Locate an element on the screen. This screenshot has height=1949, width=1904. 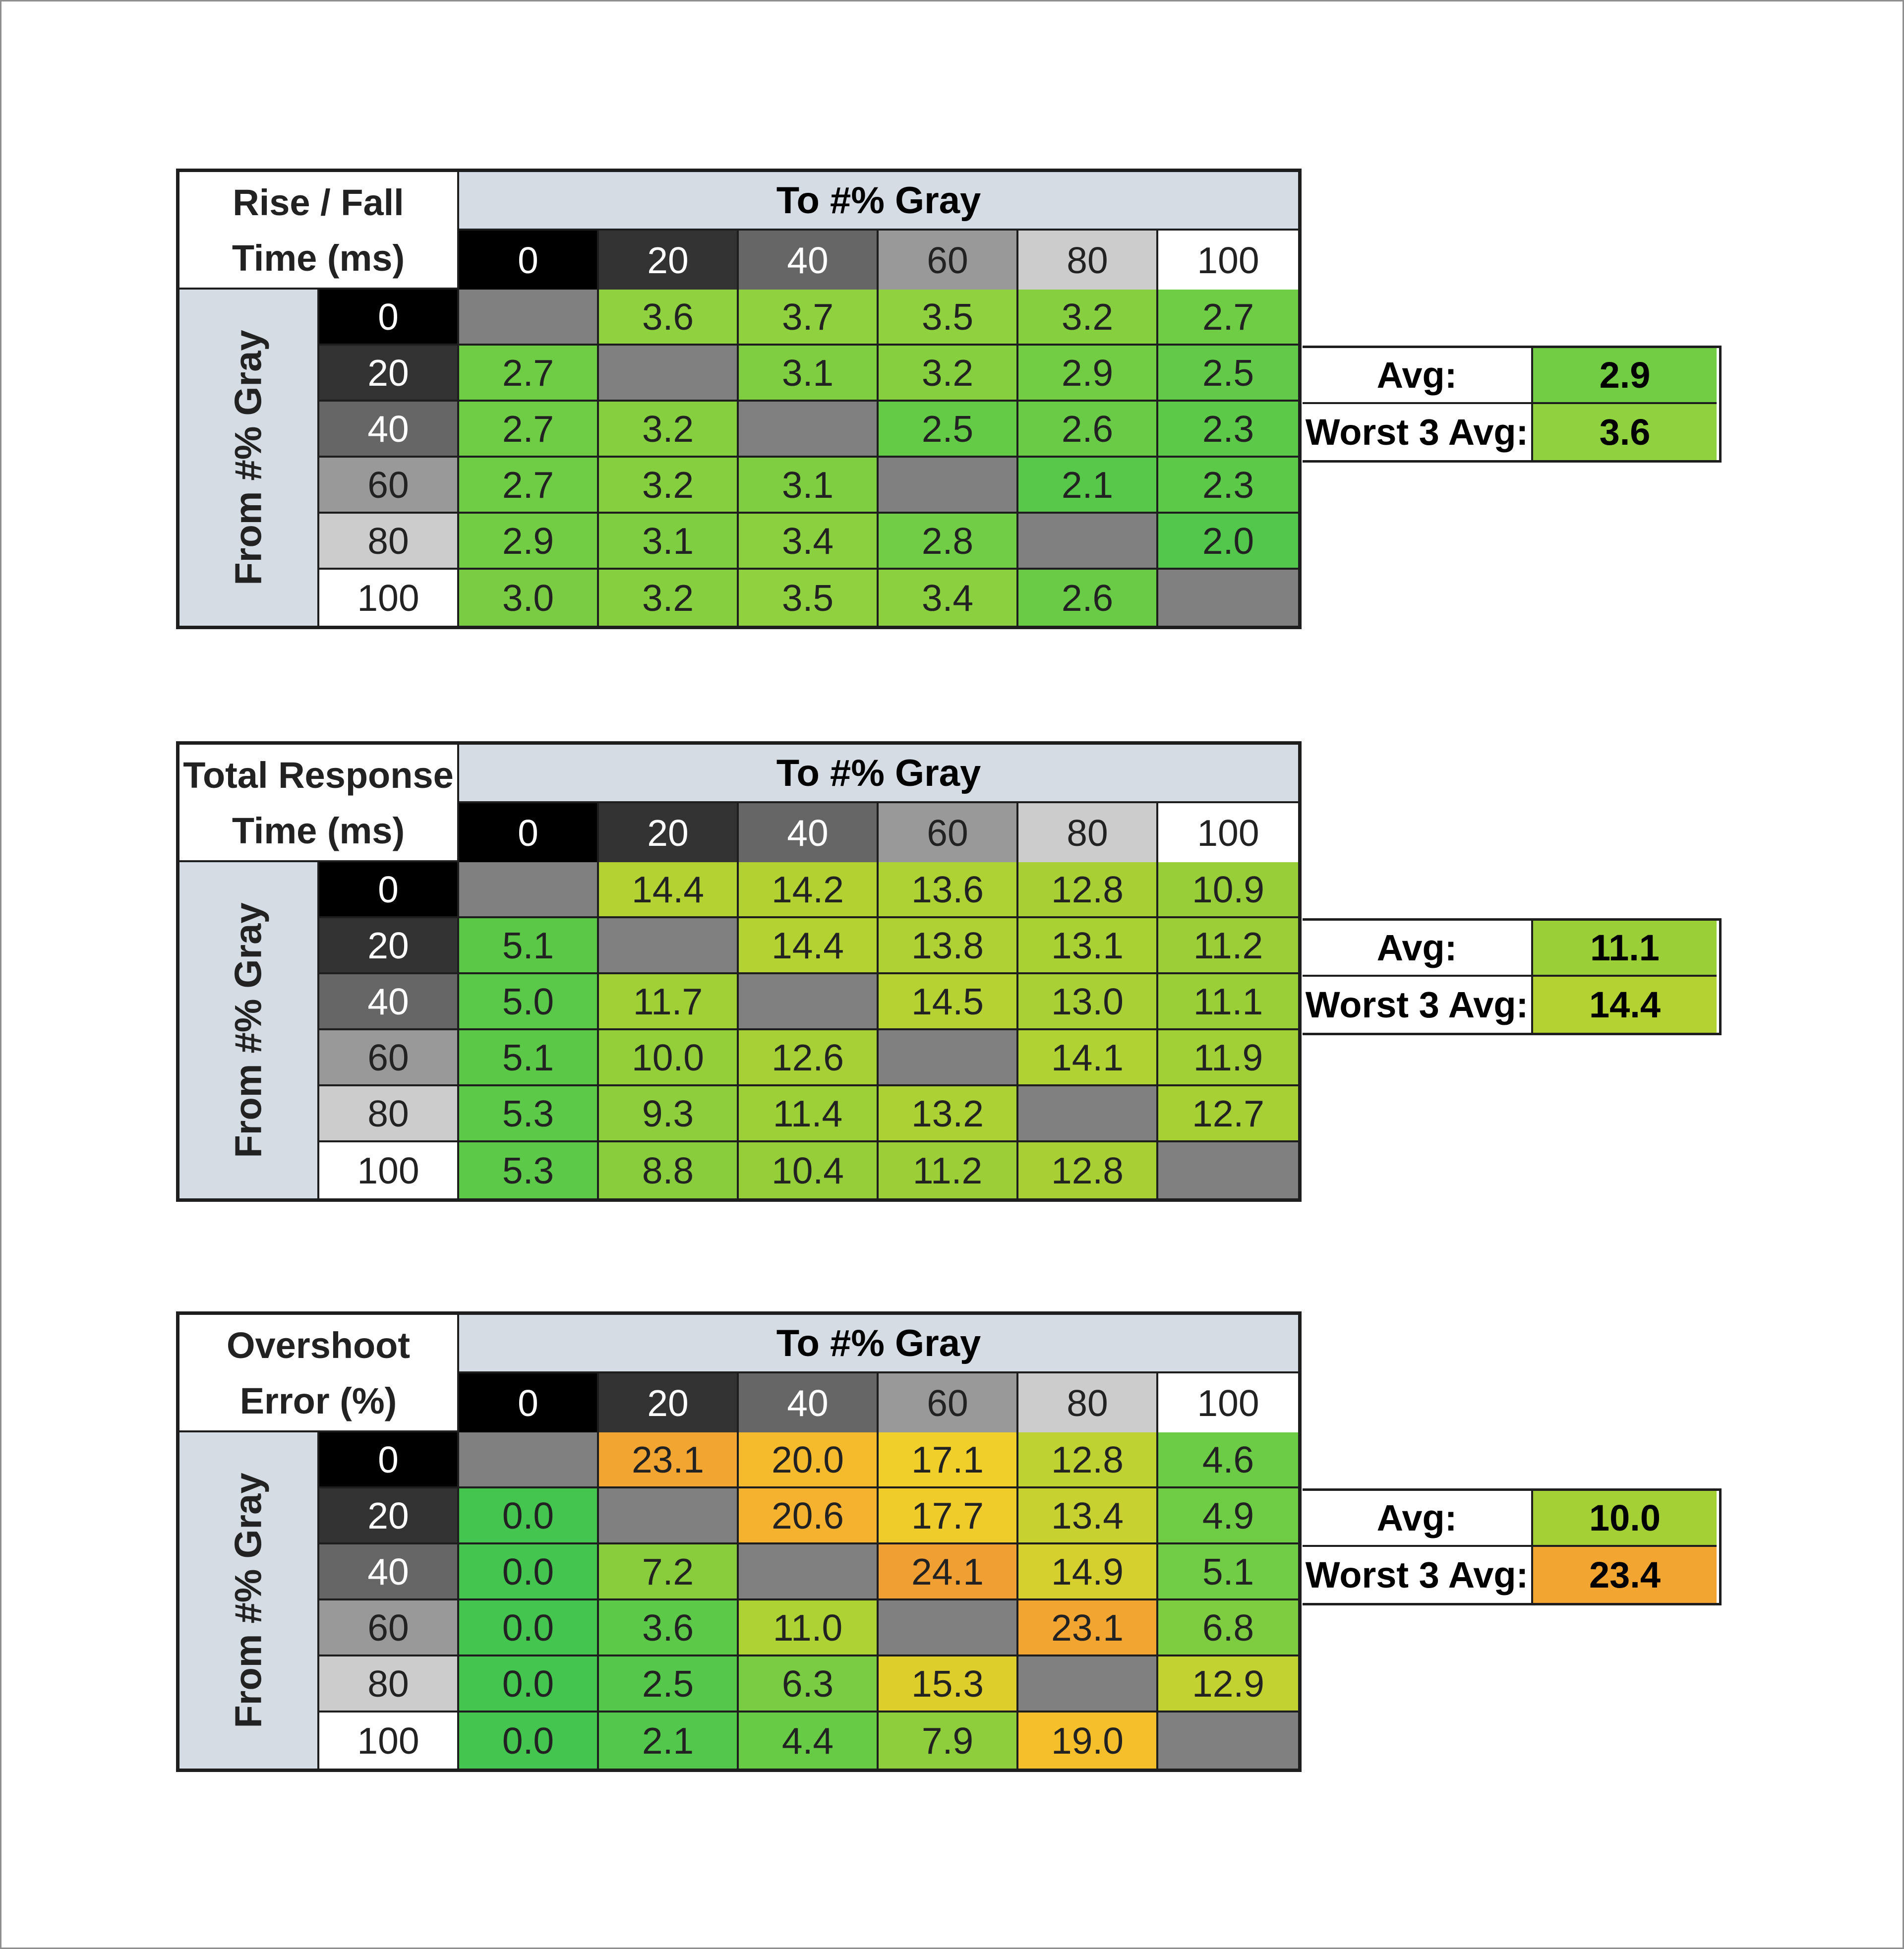
worst-average-label: Worst 3 Avg: is located at coordinates (1418, 432).